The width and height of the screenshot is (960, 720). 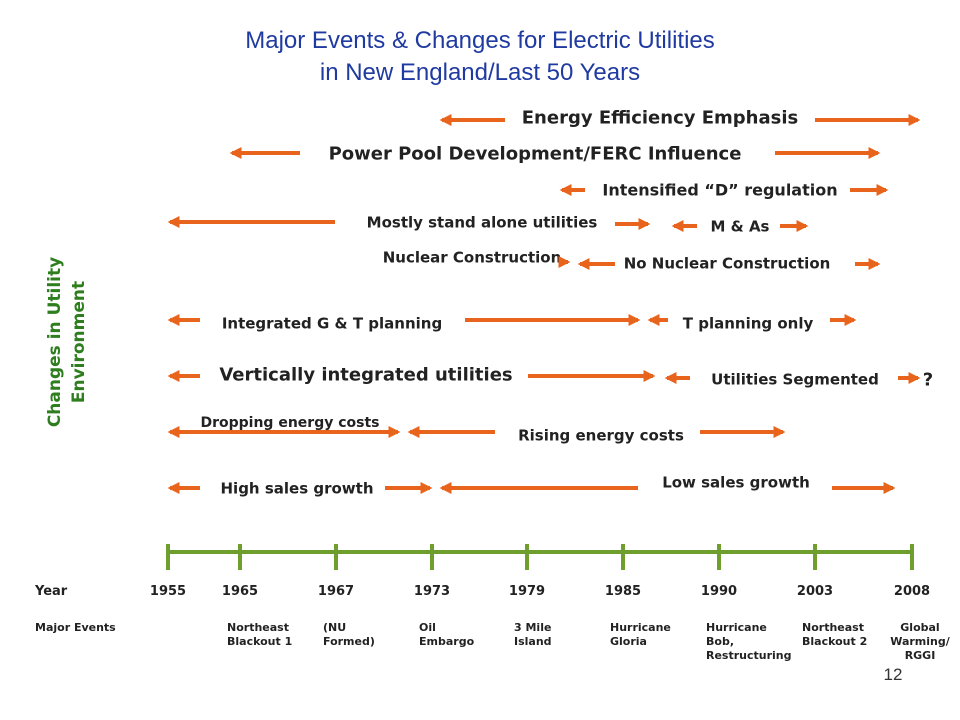 I want to click on side-label: Environment, so click(x=79, y=342).